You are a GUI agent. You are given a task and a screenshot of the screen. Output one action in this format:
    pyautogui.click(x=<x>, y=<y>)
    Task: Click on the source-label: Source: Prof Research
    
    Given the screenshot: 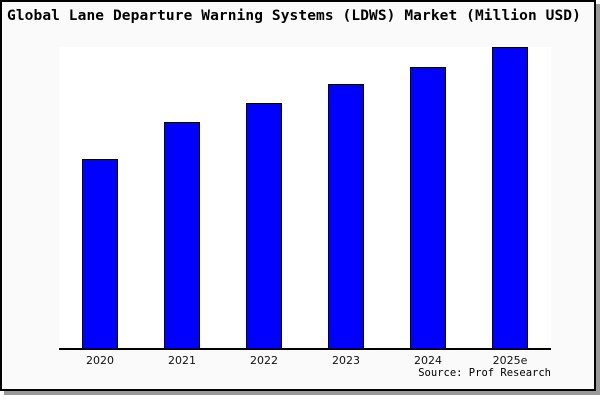 What is the action you would take?
    pyautogui.click(x=484, y=373)
    